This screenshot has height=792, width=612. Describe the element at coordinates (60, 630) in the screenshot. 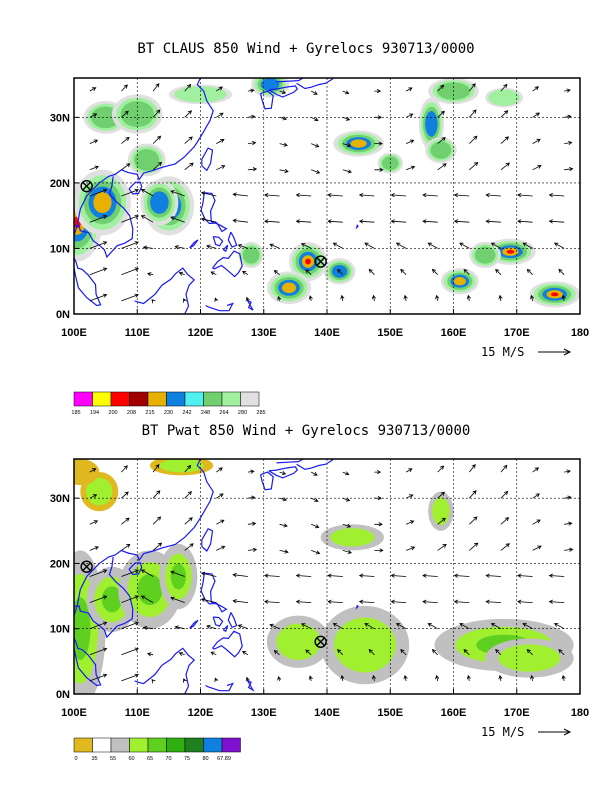

I see `y-tick-label: 10N` at that location.